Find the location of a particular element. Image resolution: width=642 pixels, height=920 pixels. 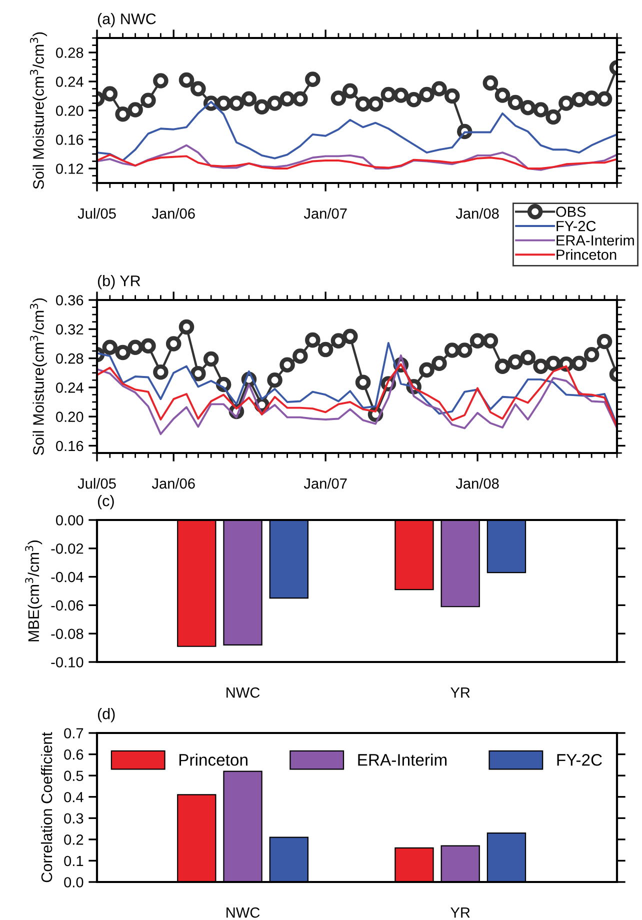

chart-title: (d) is located at coordinates (106, 715).